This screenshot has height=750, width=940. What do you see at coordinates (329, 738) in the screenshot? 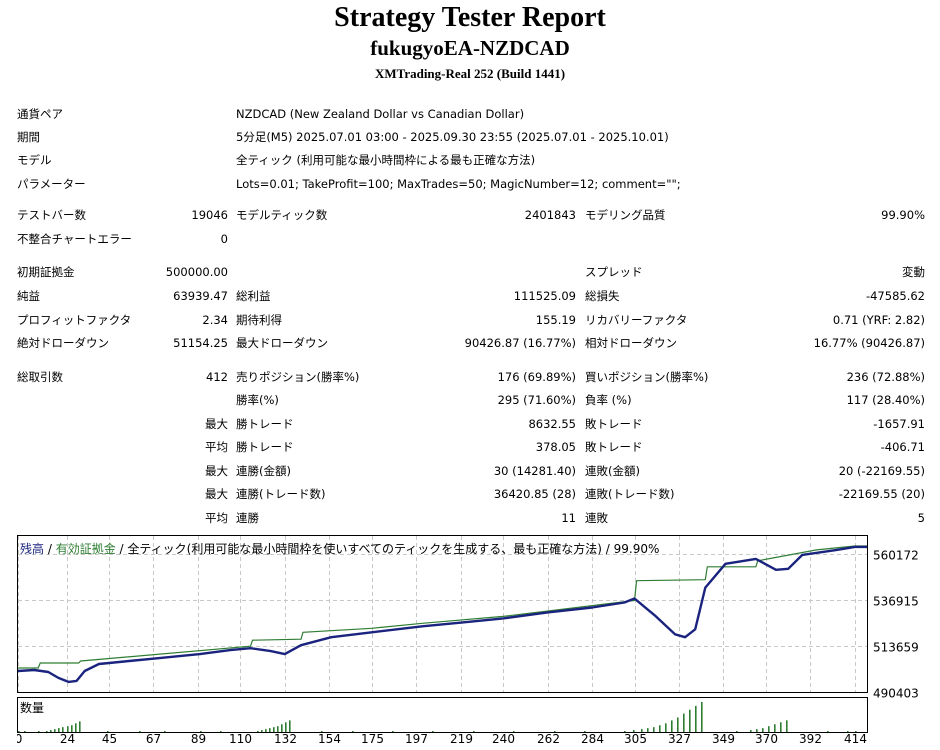
I see `x-tick-label: 154` at bounding box center [329, 738].